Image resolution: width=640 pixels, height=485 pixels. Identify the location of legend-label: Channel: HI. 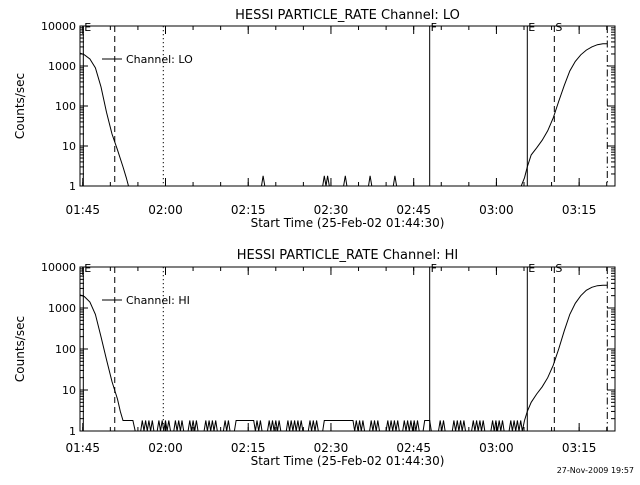
(158, 300).